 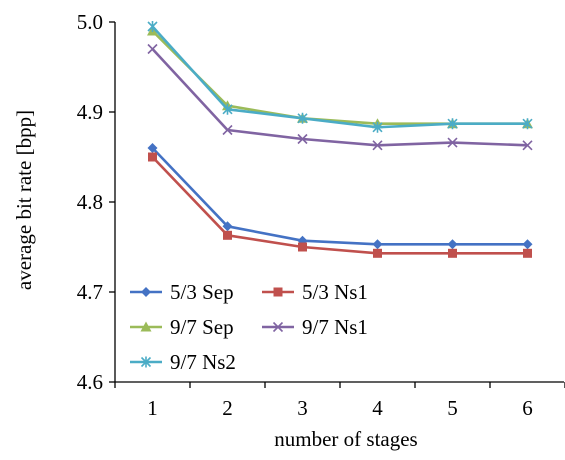 I want to click on y-tick-label: 5.0, so click(x=90, y=22).